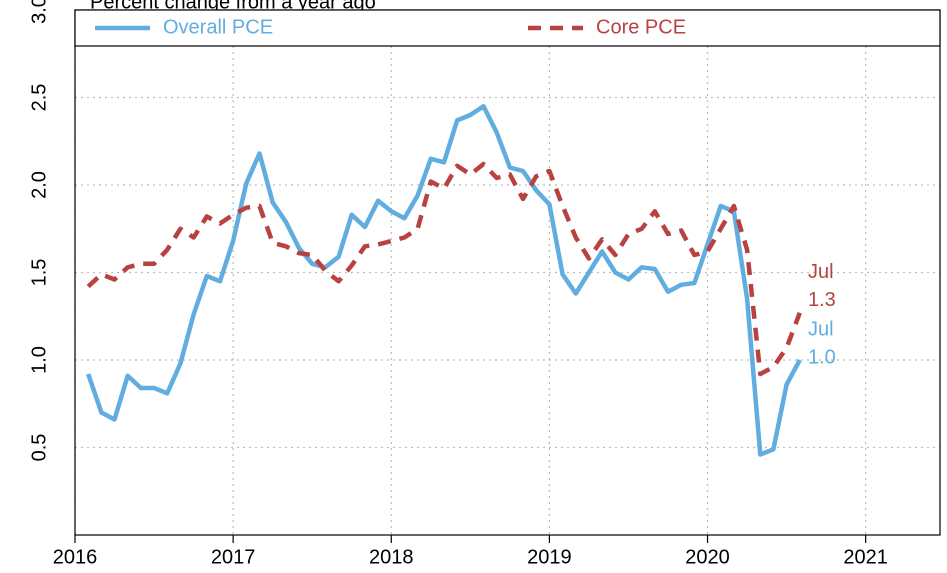  I want to click on end-label-value: 1.3, so click(822, 300).